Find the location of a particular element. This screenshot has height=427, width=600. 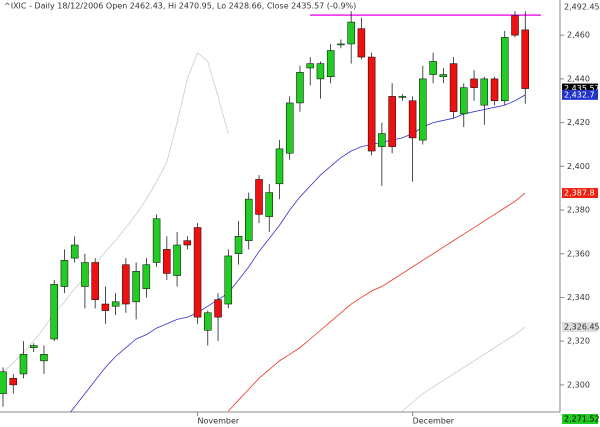

x-tick-label: December is located at coordinates (434, 421).